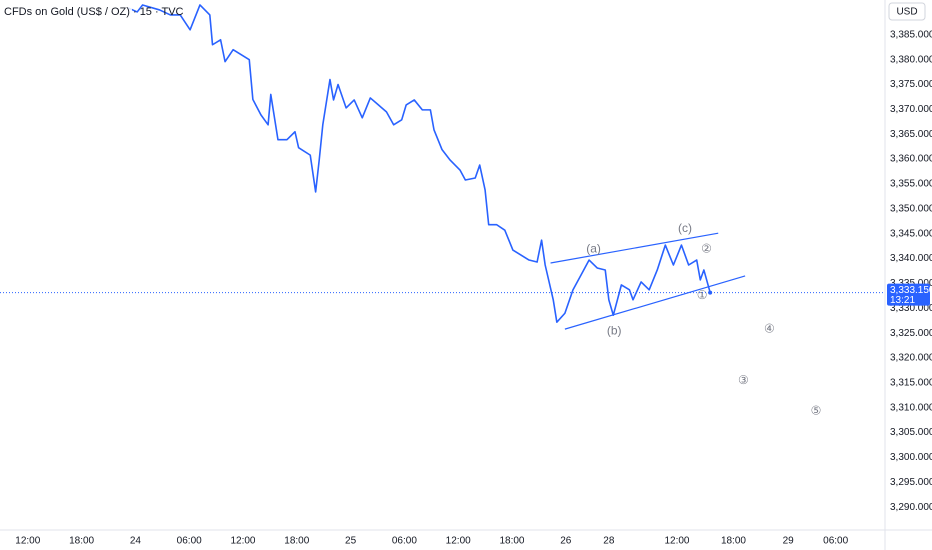 The image size is (932, 550). I want to click on y-tick-label: 3,300.000, so click(911, 457).